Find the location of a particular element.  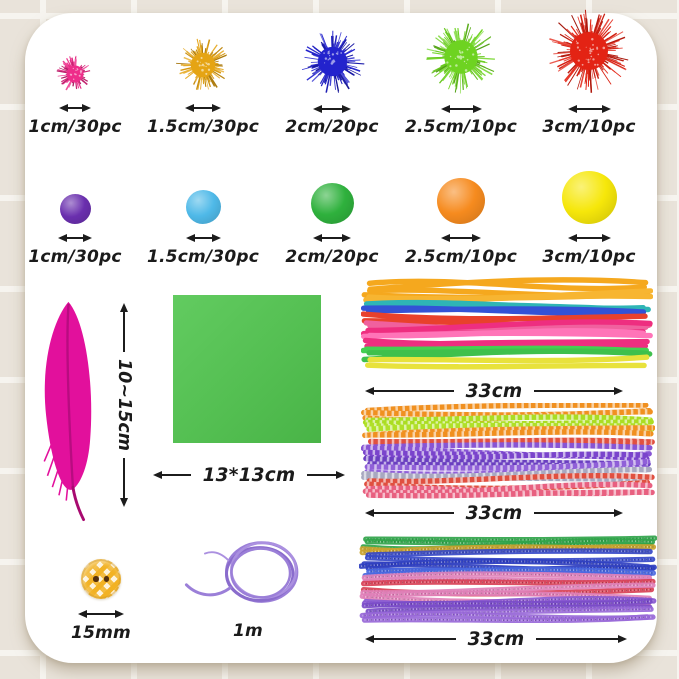

pompom-yellow is located at coordinates (589, 197).